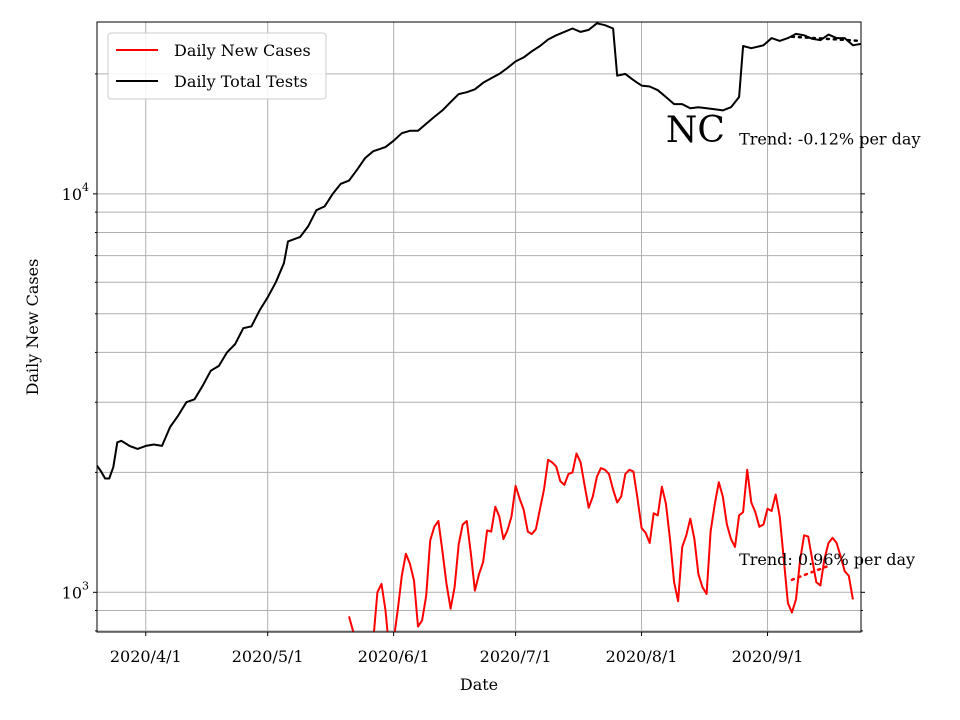 The width and height of the screenshot is (960, 720). I want to click on trend-label-1: Trend: -0.12% per day, so click(829, 139).